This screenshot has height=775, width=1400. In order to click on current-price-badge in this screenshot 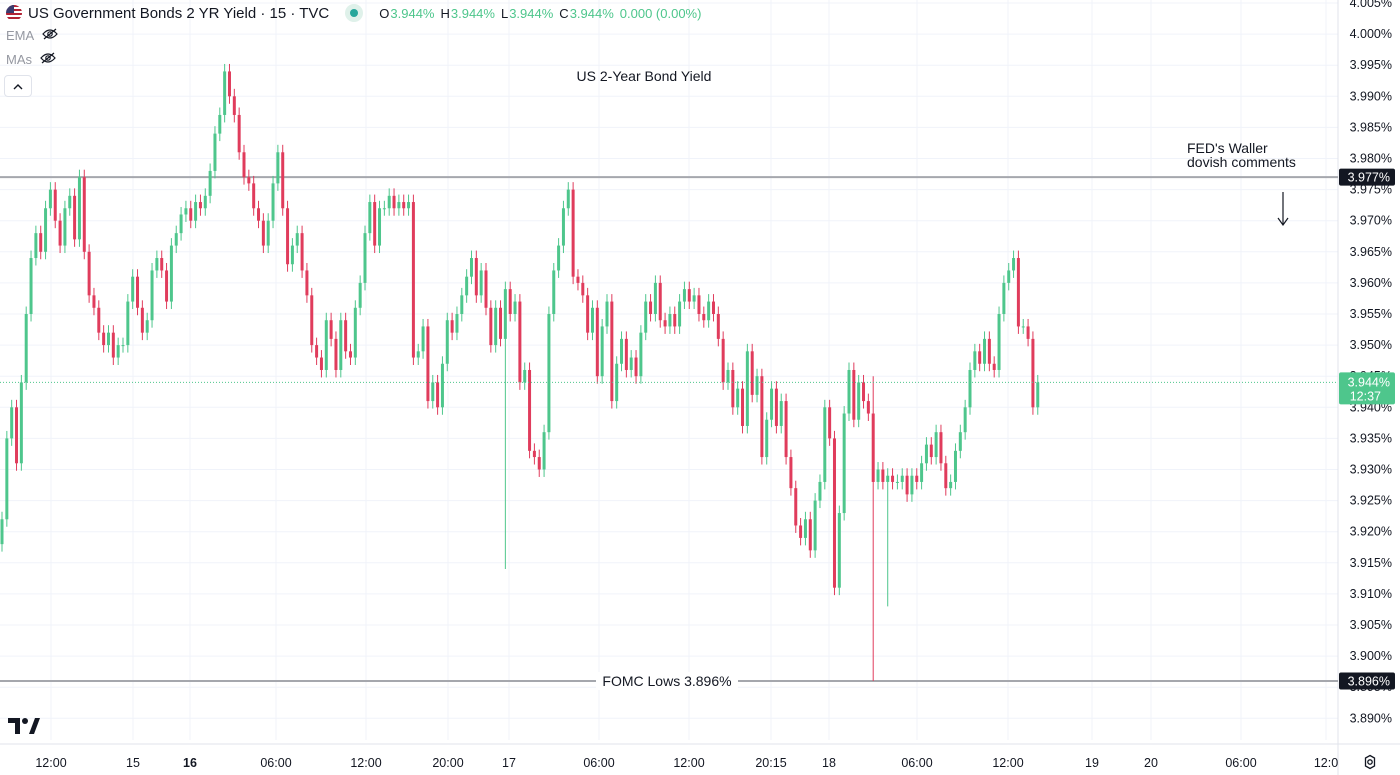, I will do `click(1367, 388)`.